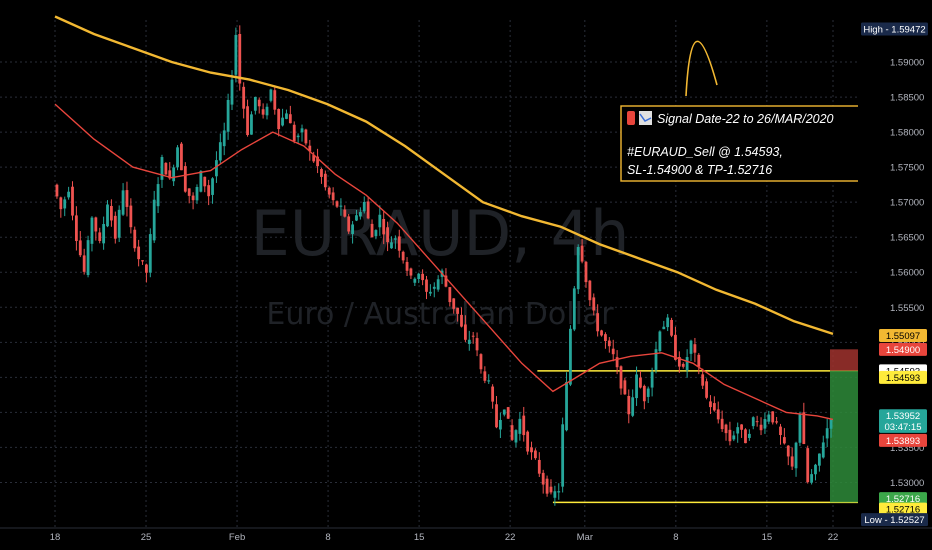  I want to click on date-tick-label: 18, so click(55, 537).